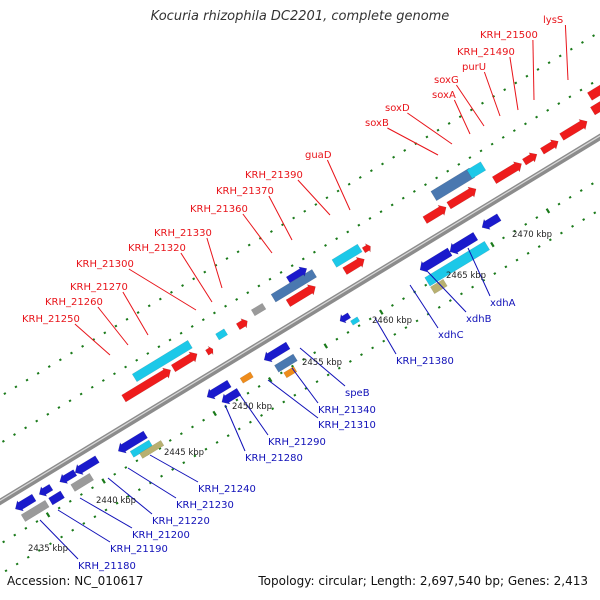 This screenshot has height=600, width=600. I want to click on top-gene-label: KRH_21370, so click(245, 191).